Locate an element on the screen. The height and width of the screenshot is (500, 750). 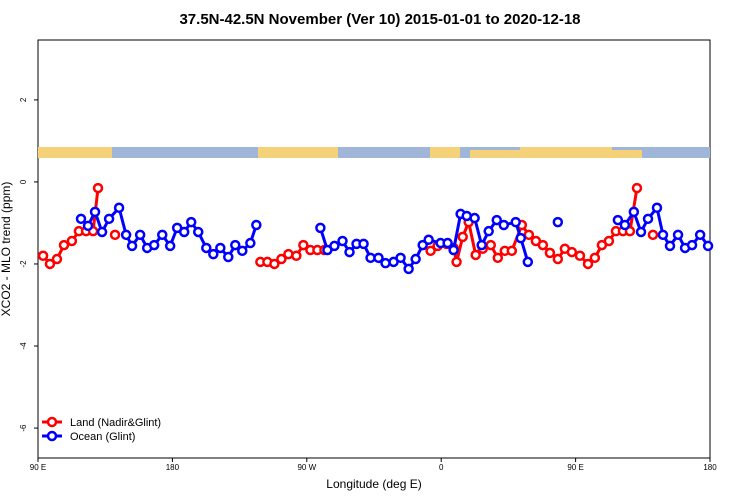
y-tick-label: -2 is located at coordinates (23, 264).